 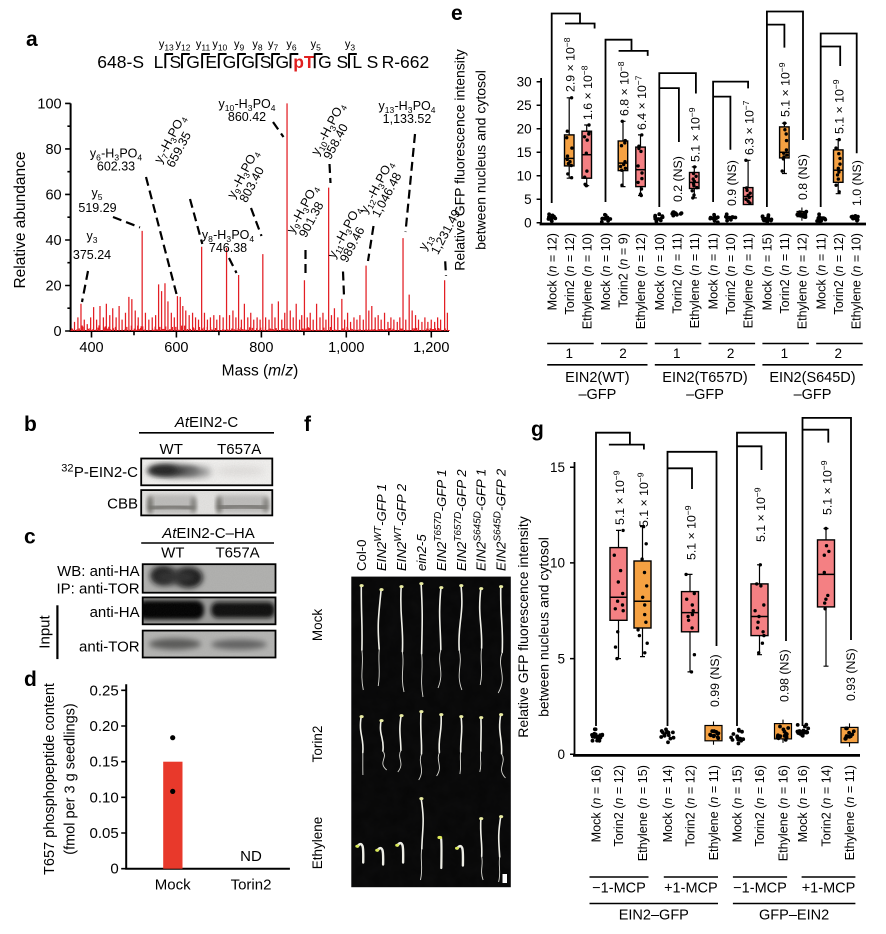 I want to click on svg-text: c, so click(x=30, y=537).